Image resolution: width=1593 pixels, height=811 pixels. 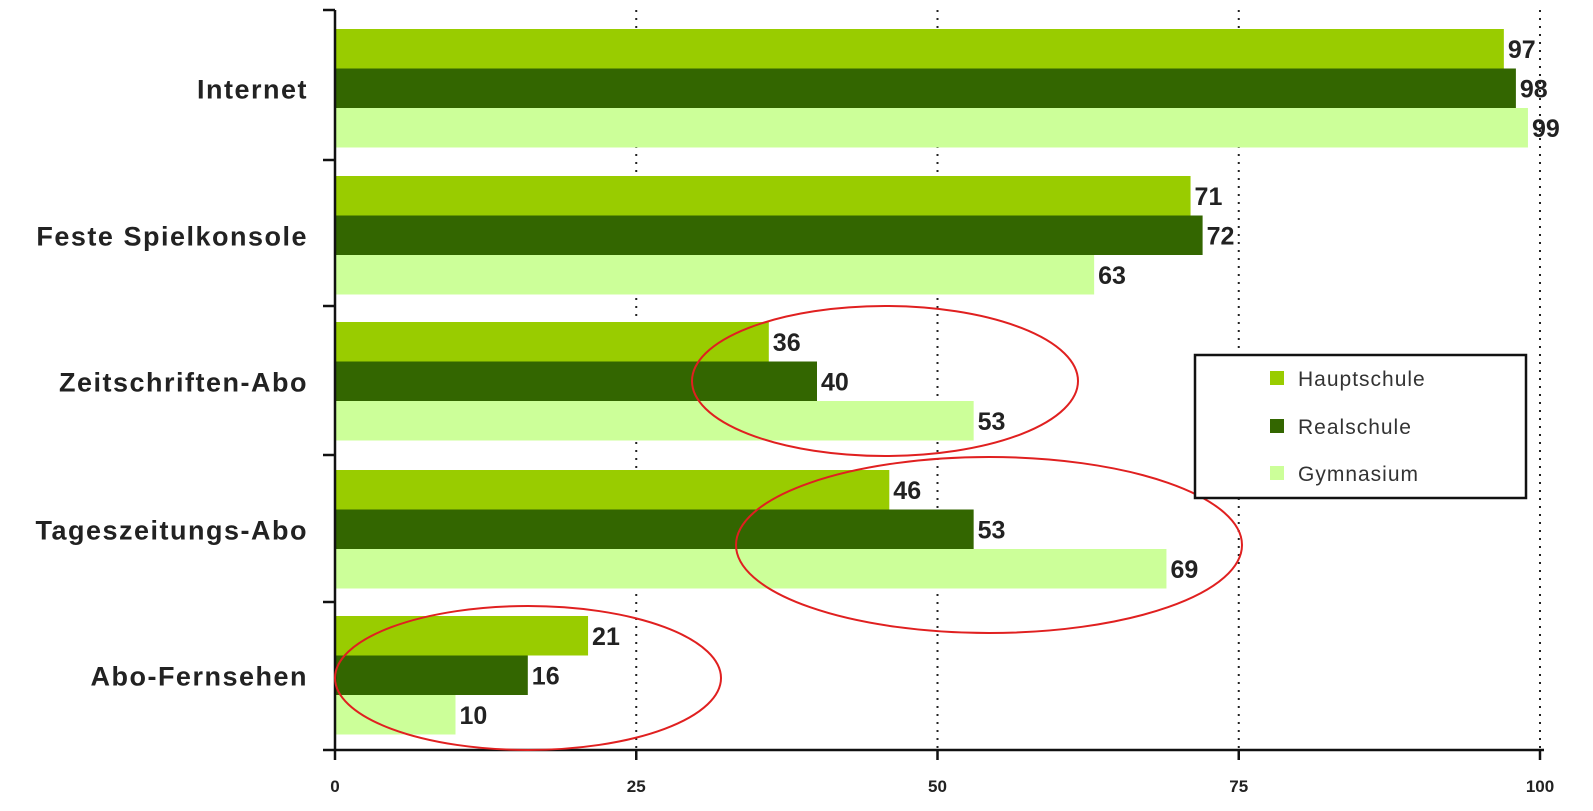 I want to click on legend: Hauptschule Realschule Gymnasium, so click(x=1360, y=426).